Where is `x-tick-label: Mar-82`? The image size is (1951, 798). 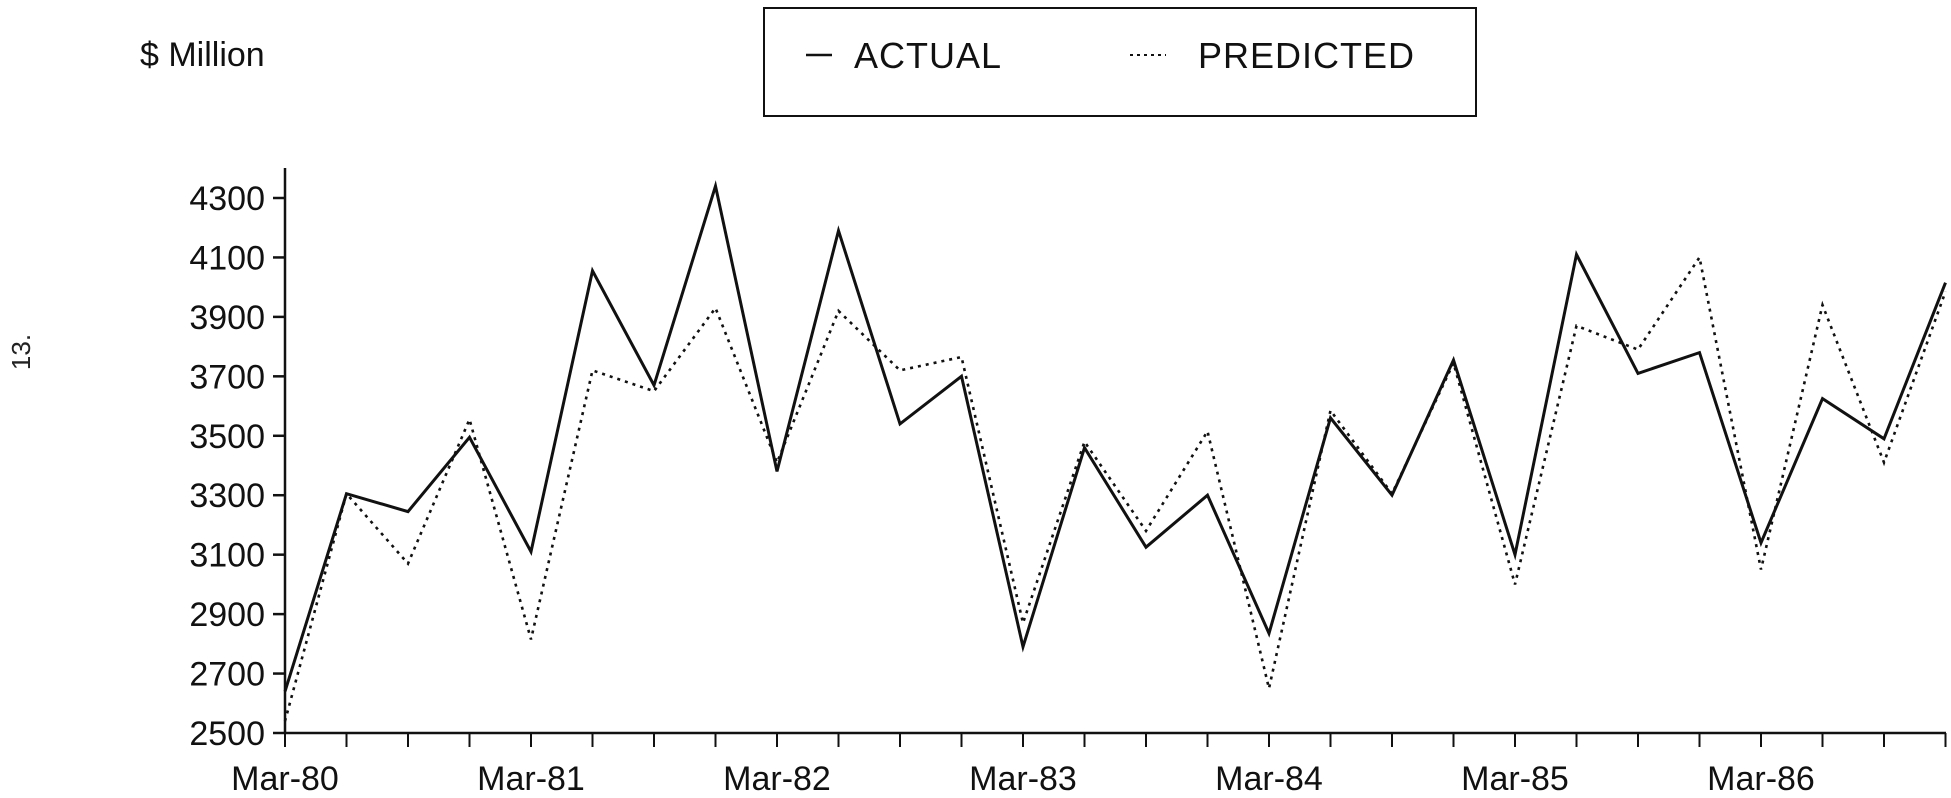 x-tick-label: Mar-82 is located at coordinates (777, 779).